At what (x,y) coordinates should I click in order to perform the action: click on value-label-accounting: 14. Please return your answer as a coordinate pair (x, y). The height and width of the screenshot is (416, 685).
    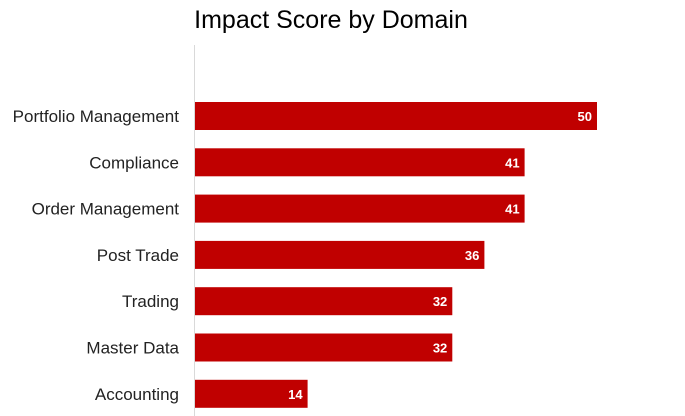
    Looking at the image, I should click on (295, 394).